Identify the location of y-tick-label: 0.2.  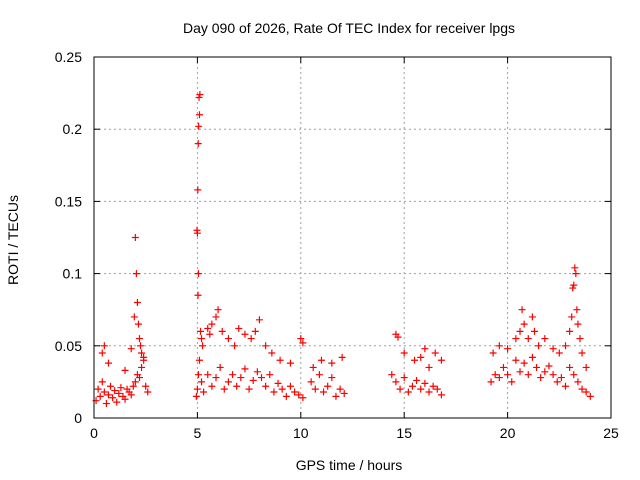
(73, 129).